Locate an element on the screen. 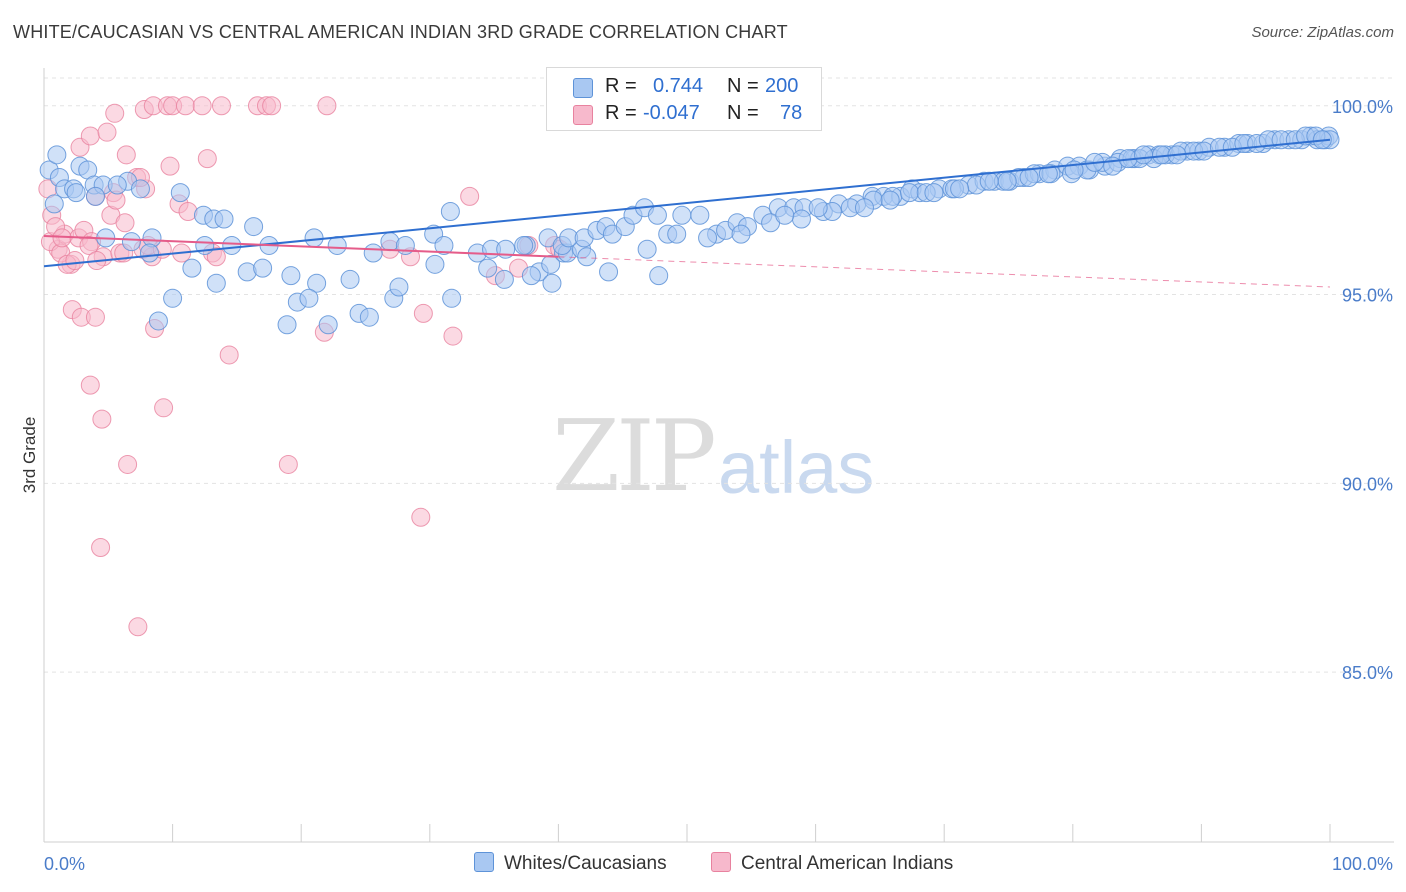 The width and height of the screenshot is (1406, 892). bottom-legend-swatch-blue is located at coordinates (484, 862).